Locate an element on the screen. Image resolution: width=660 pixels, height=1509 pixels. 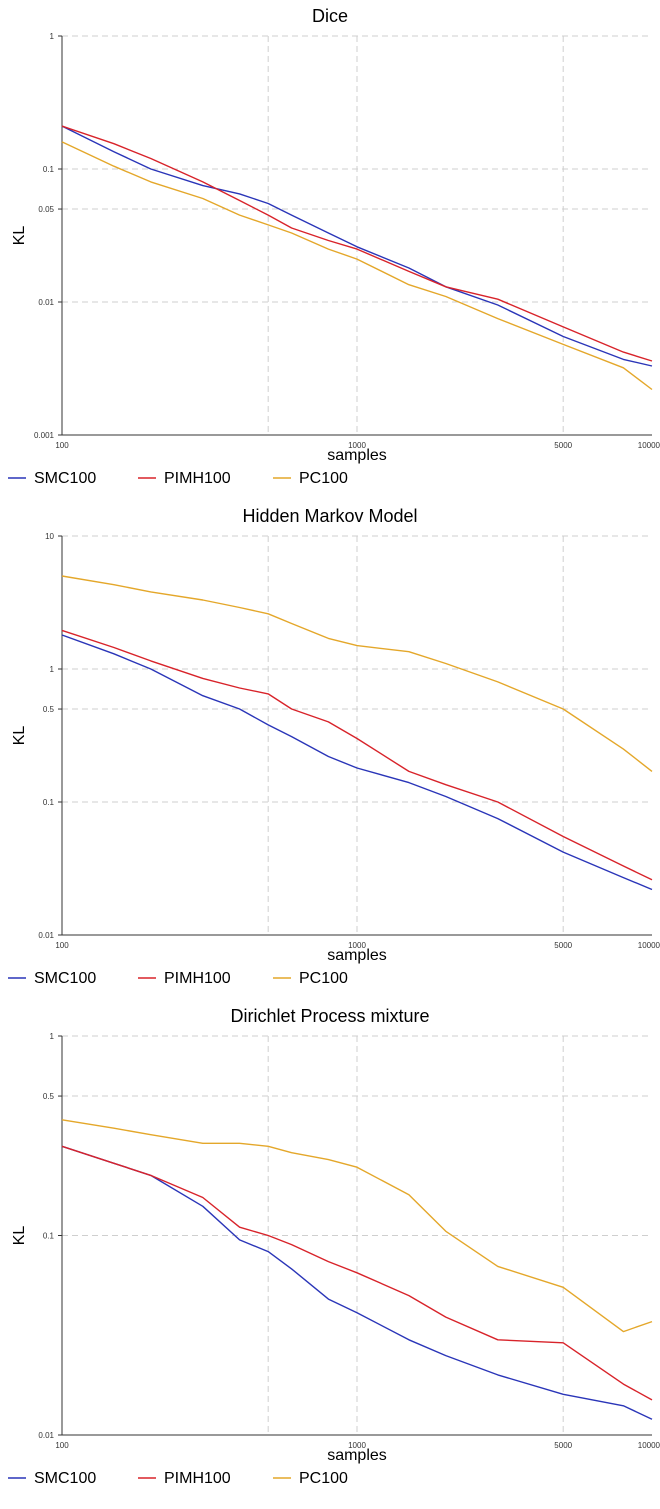
chart-title: Dice is located at coordinates (330, 16).